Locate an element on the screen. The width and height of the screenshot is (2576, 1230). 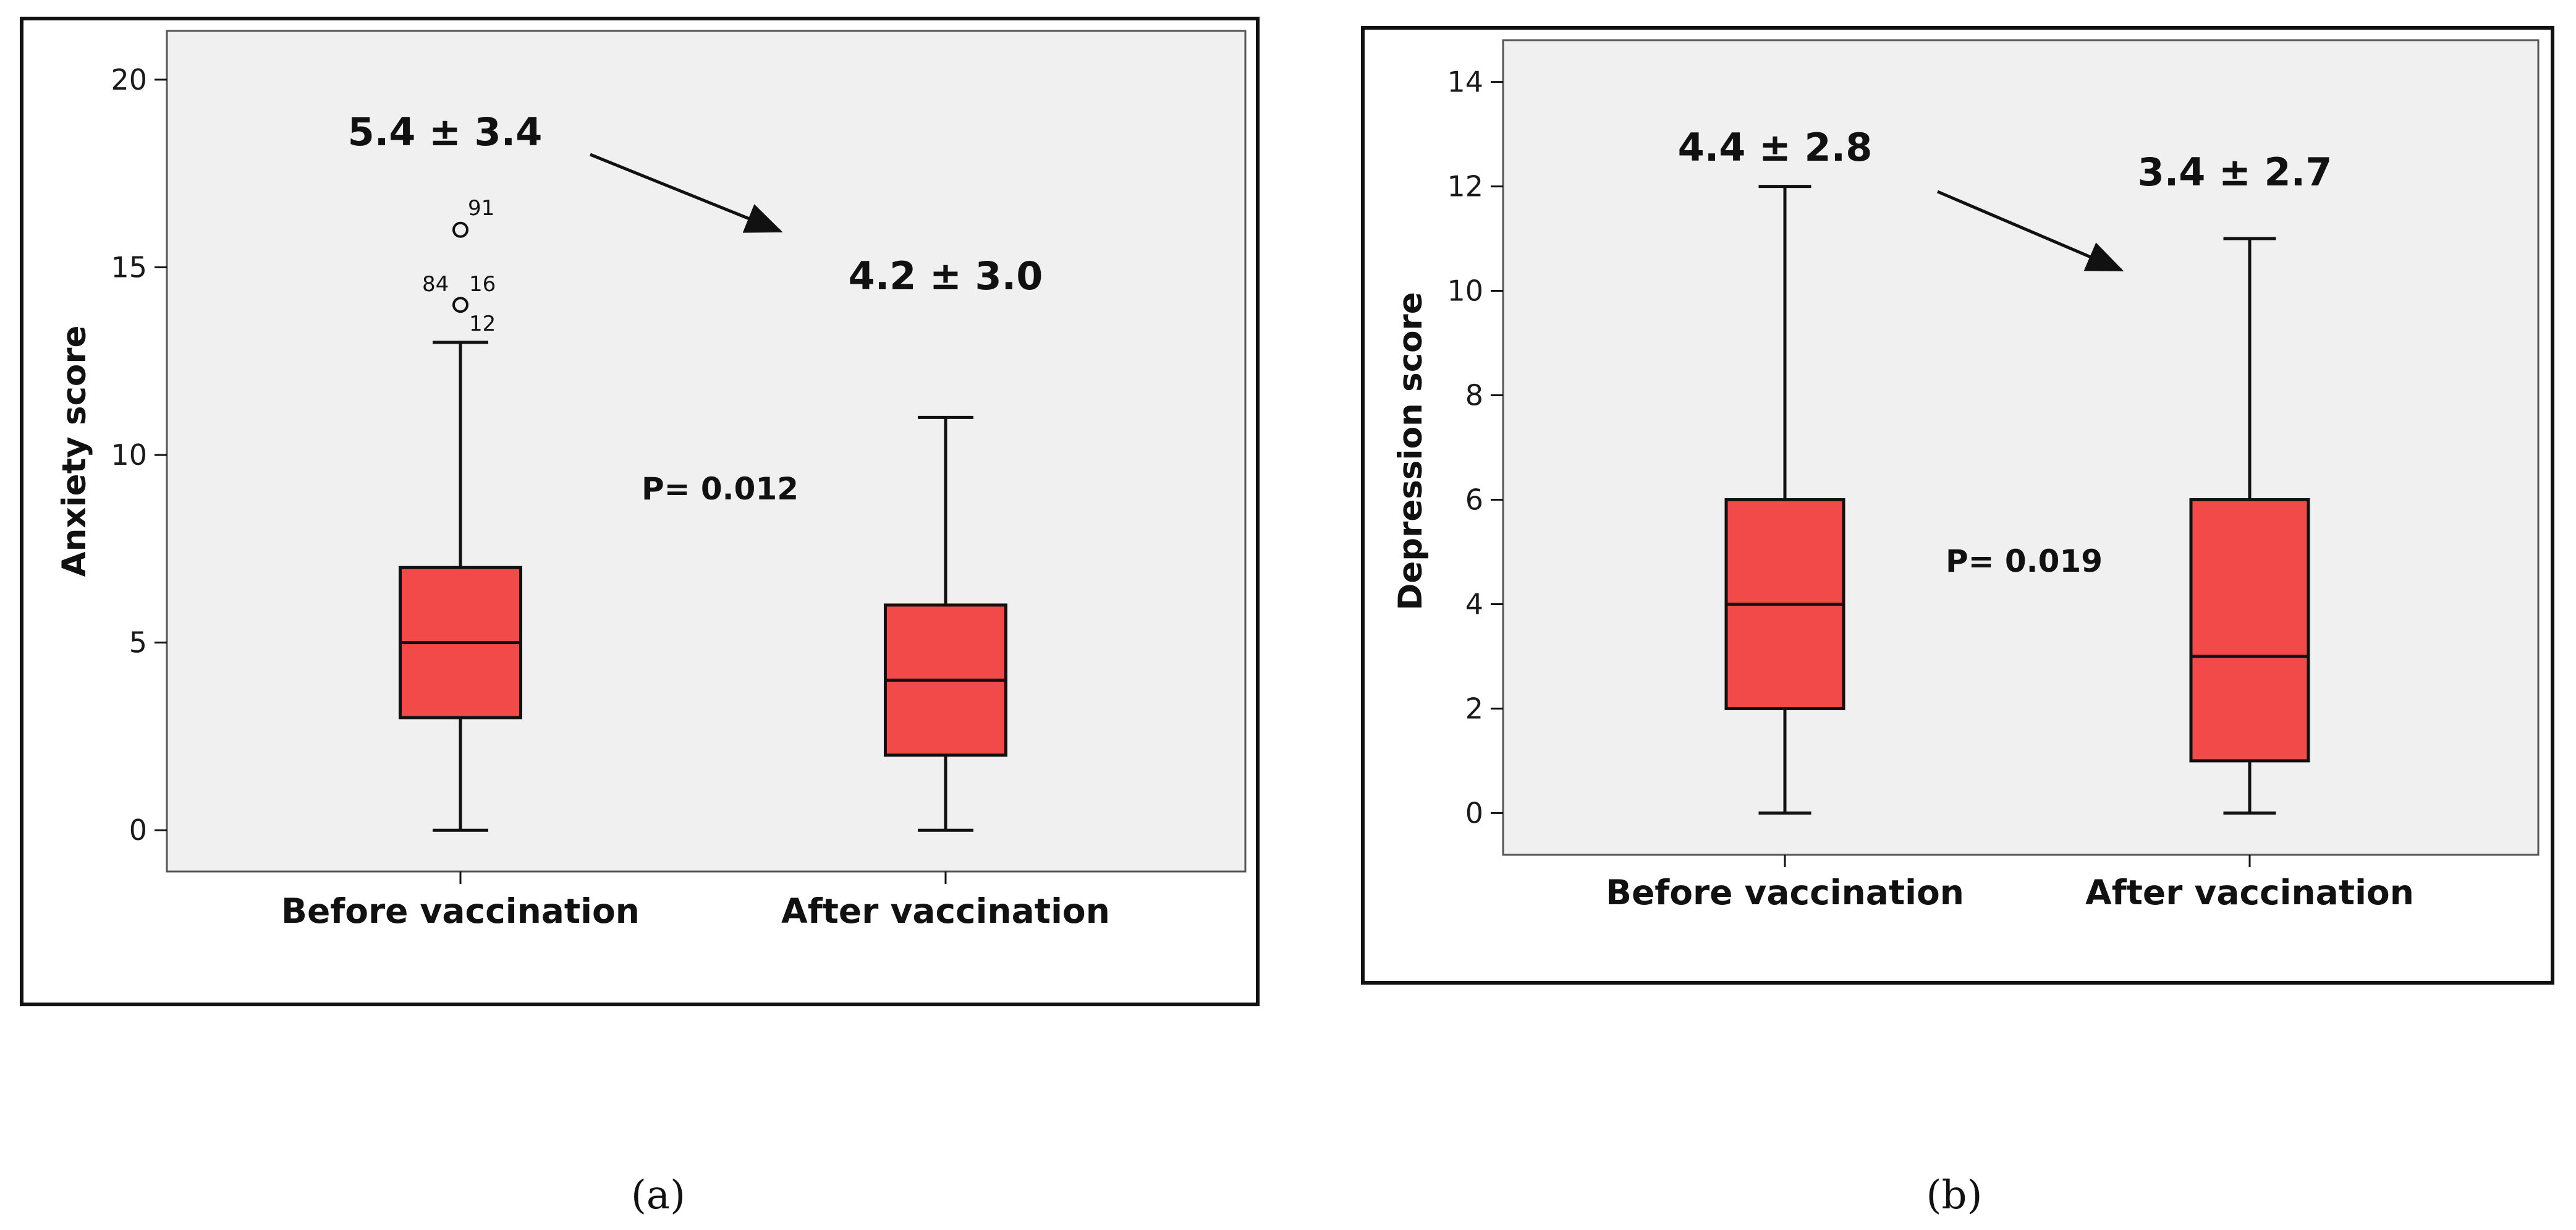
panel-a-outlier-label-84: 84 is located at coordinates (435, 284).